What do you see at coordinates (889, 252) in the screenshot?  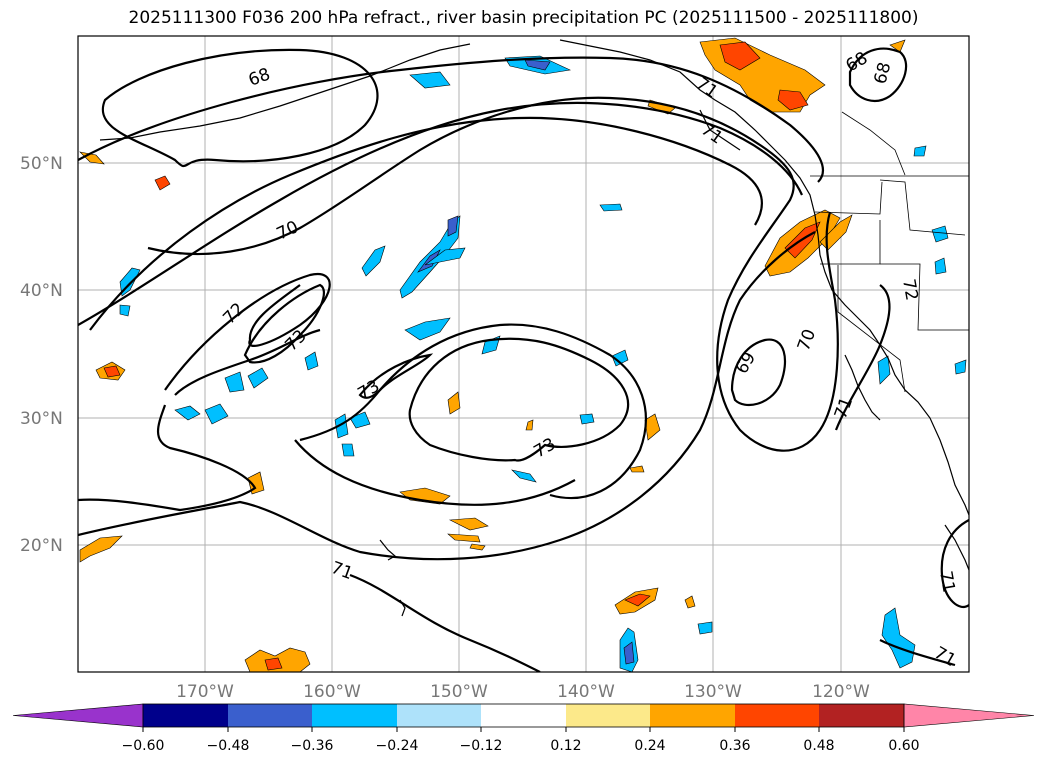 I see `state-borders` at bounding box center [889, 252].